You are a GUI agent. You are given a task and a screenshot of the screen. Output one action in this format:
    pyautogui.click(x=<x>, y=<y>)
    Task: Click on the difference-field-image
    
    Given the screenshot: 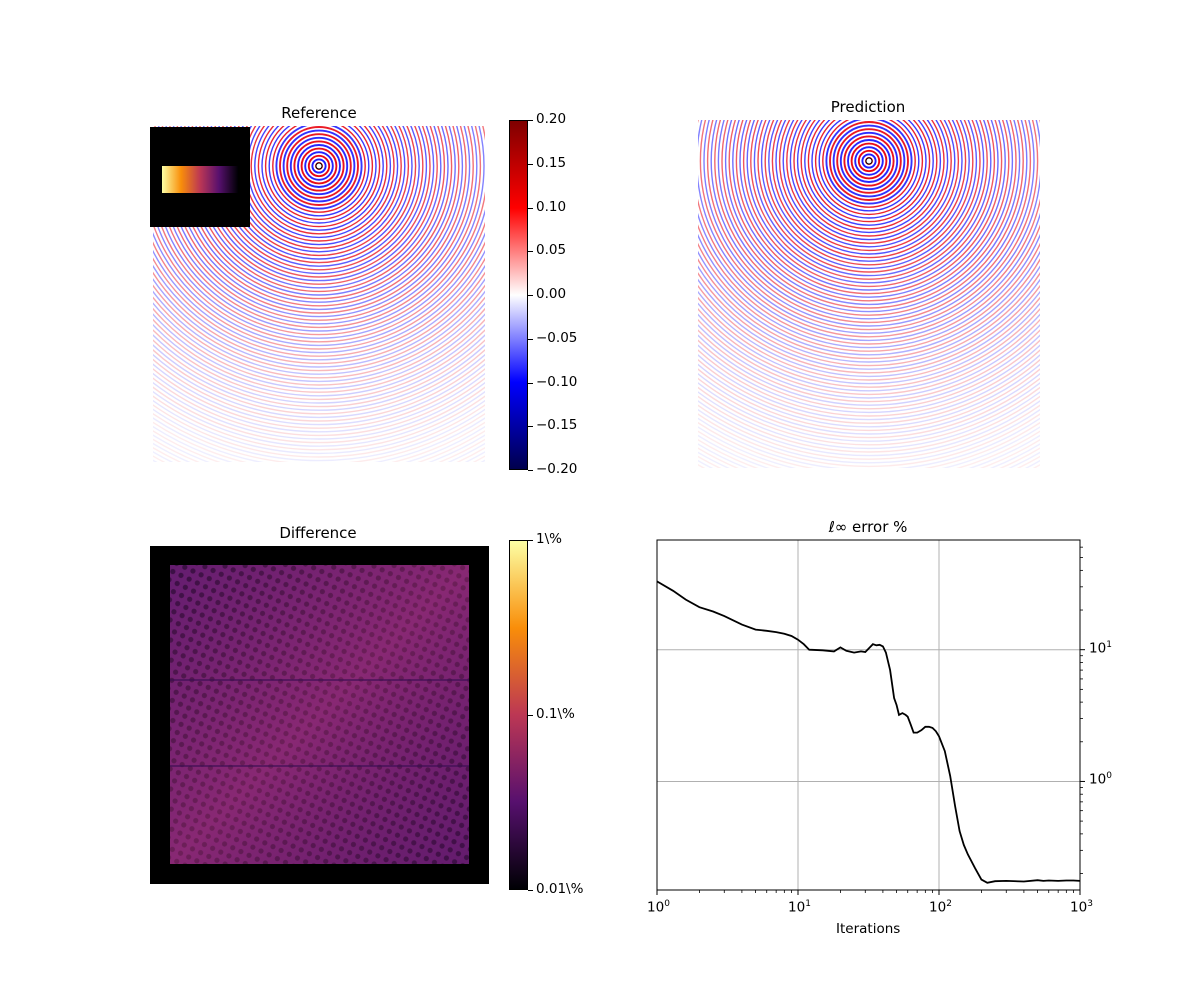 What is the action you would take?
    pyautogui.click(x=319, y=715)
    